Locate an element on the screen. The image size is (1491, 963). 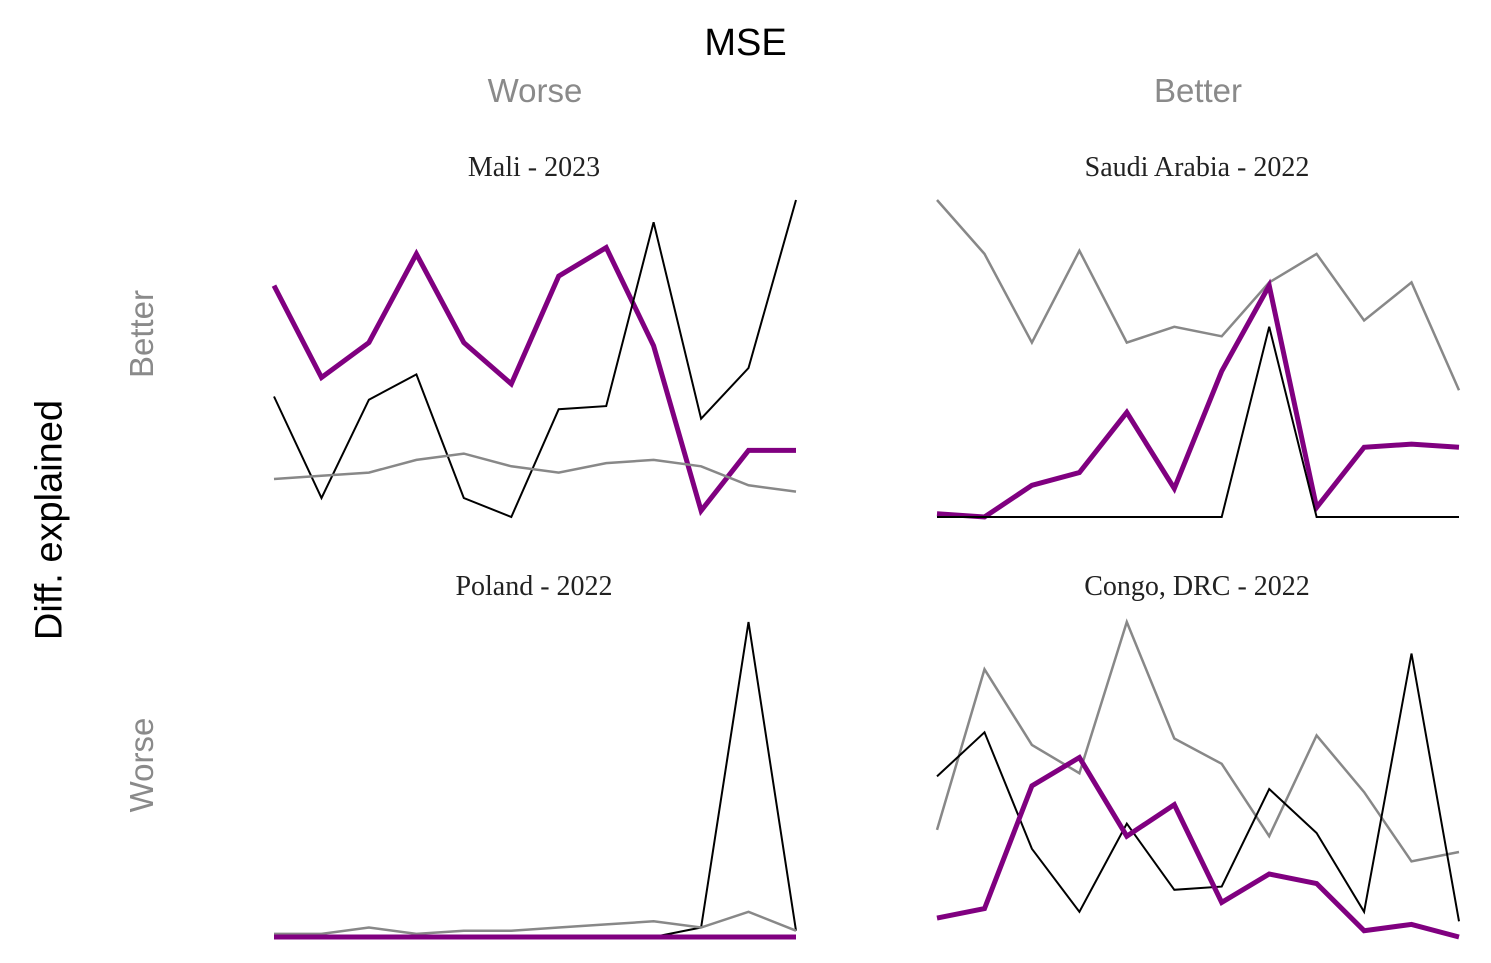
panel-title-poland: Poland - 2022 is located at coordinates (534, 586).